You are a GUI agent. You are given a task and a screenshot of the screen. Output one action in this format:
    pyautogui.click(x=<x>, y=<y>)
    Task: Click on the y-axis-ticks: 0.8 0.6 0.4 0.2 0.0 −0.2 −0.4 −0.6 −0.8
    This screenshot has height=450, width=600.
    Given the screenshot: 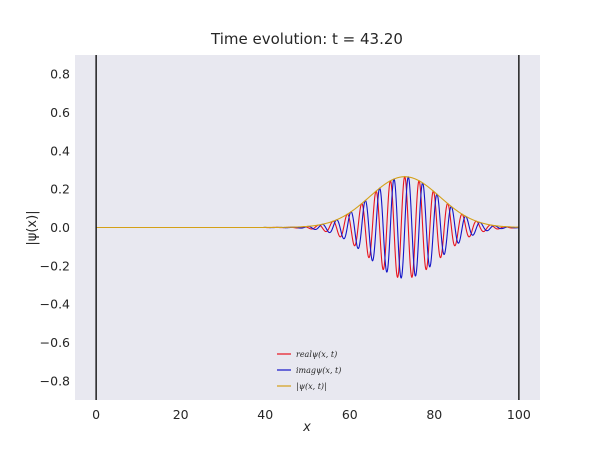 What is the action you would take?
    pyautogui.click(x=55, y=228)
    